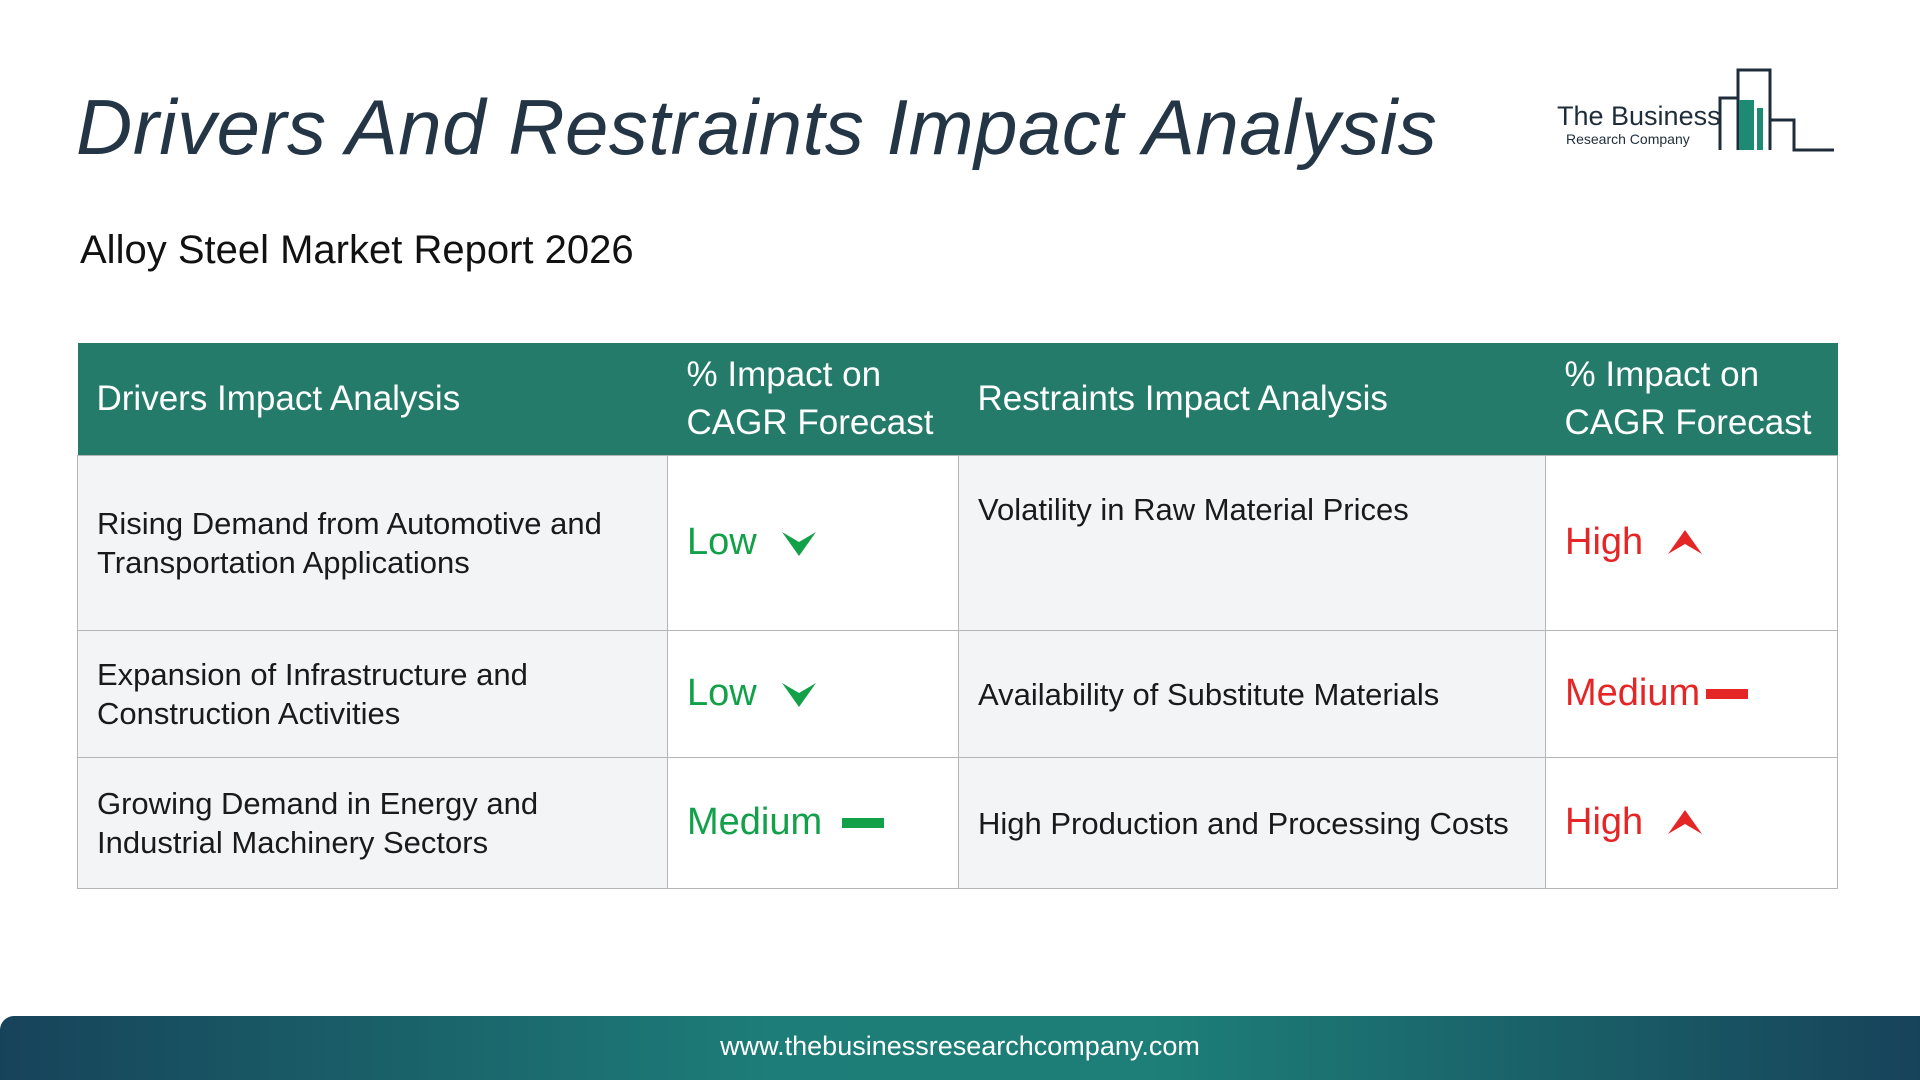 This screenshot has width=1920, height=1080. Describe the element at coordinates (357, 250) in the screenshot. I see `report-subtitle: Alloy Steel Market Report 2026` at that location.